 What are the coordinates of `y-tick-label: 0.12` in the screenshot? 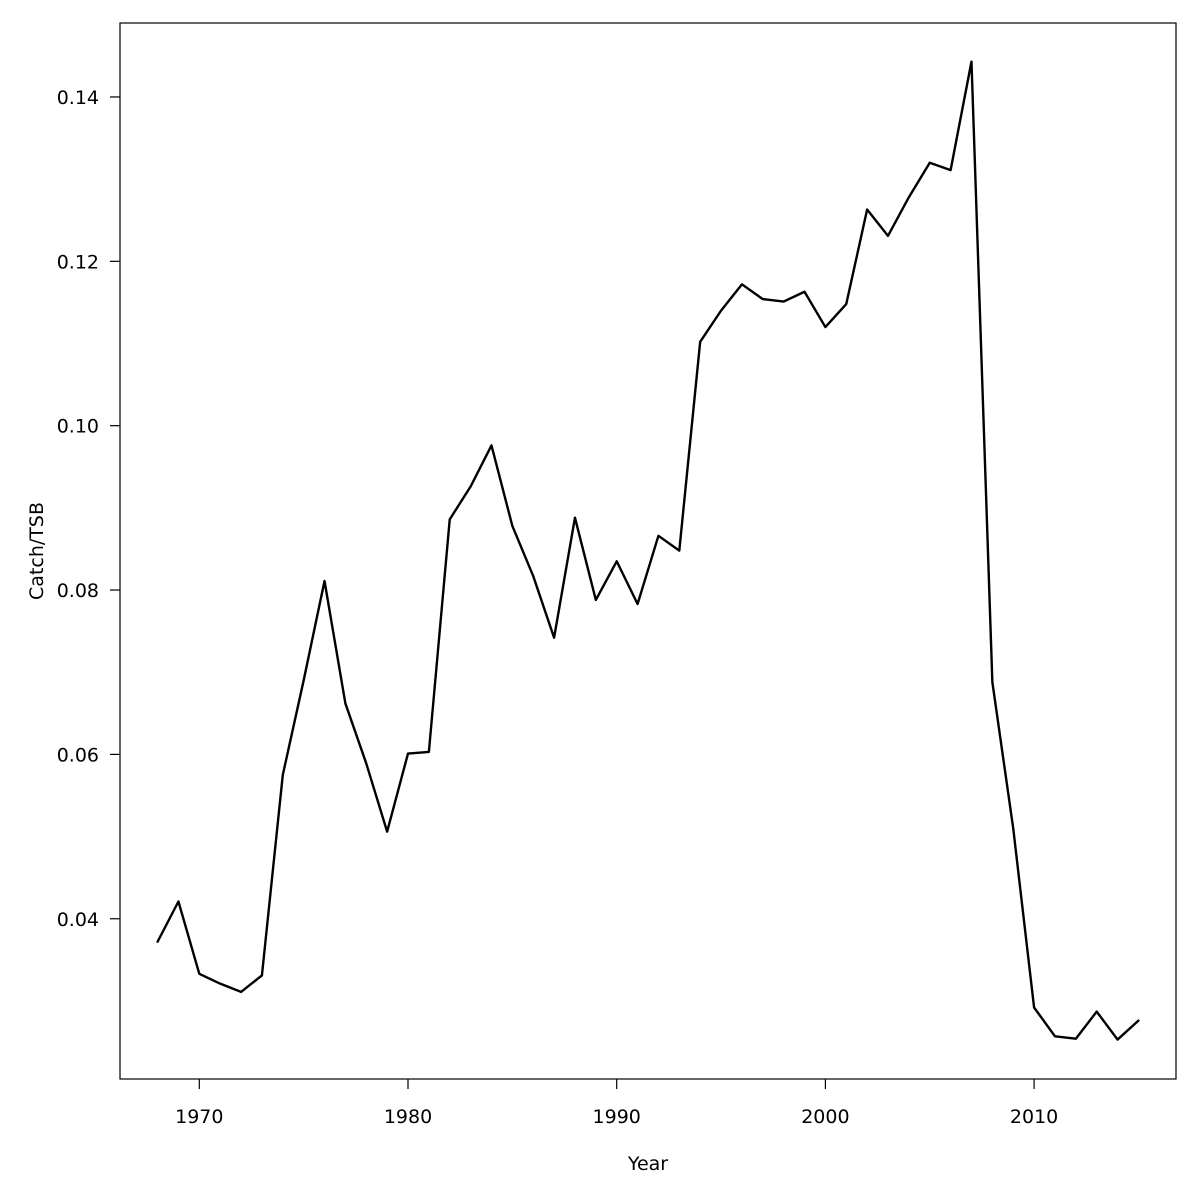 It's located at (78, 262).